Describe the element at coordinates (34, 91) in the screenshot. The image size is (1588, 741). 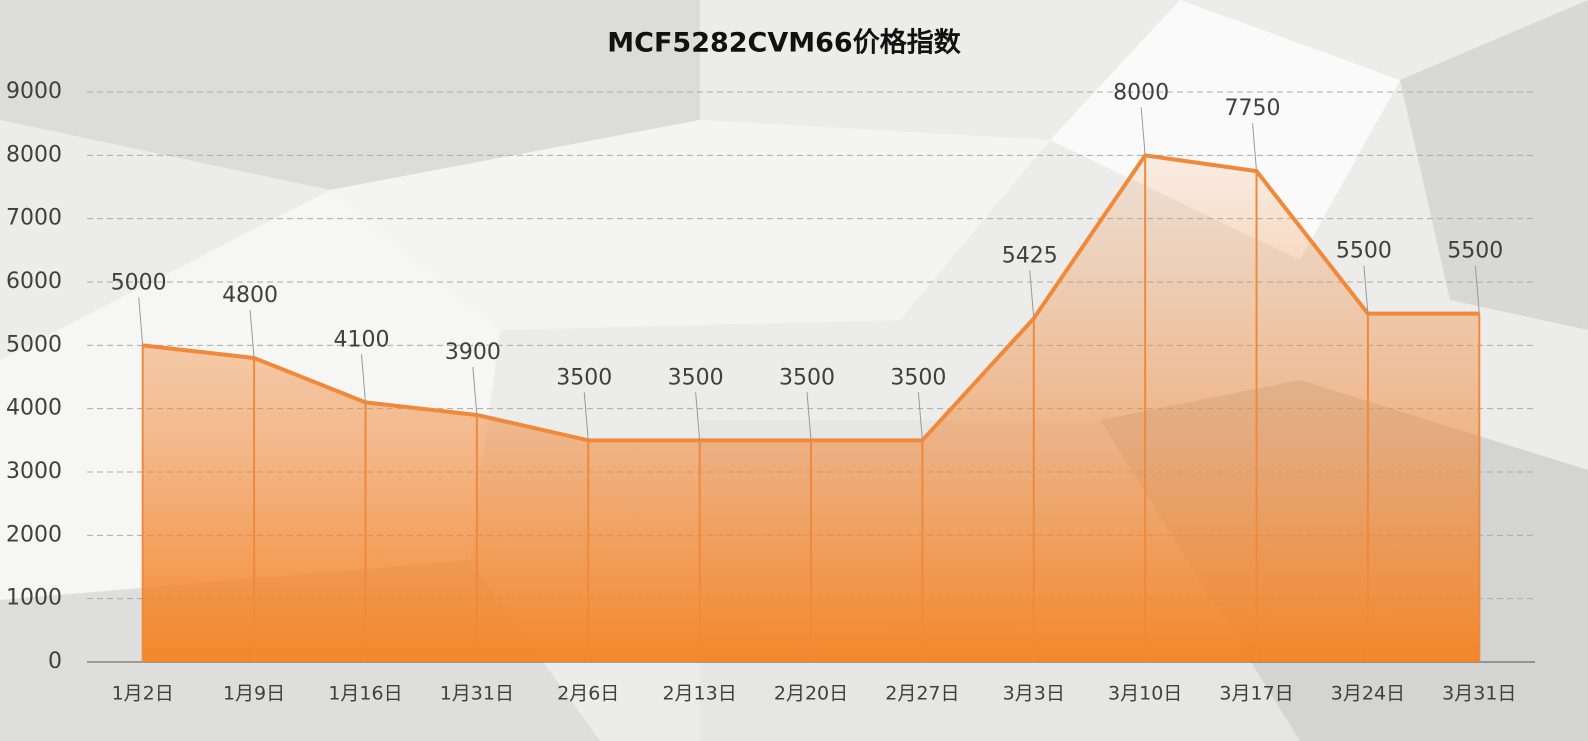
I see `y-tick-label: 9000` at that location.